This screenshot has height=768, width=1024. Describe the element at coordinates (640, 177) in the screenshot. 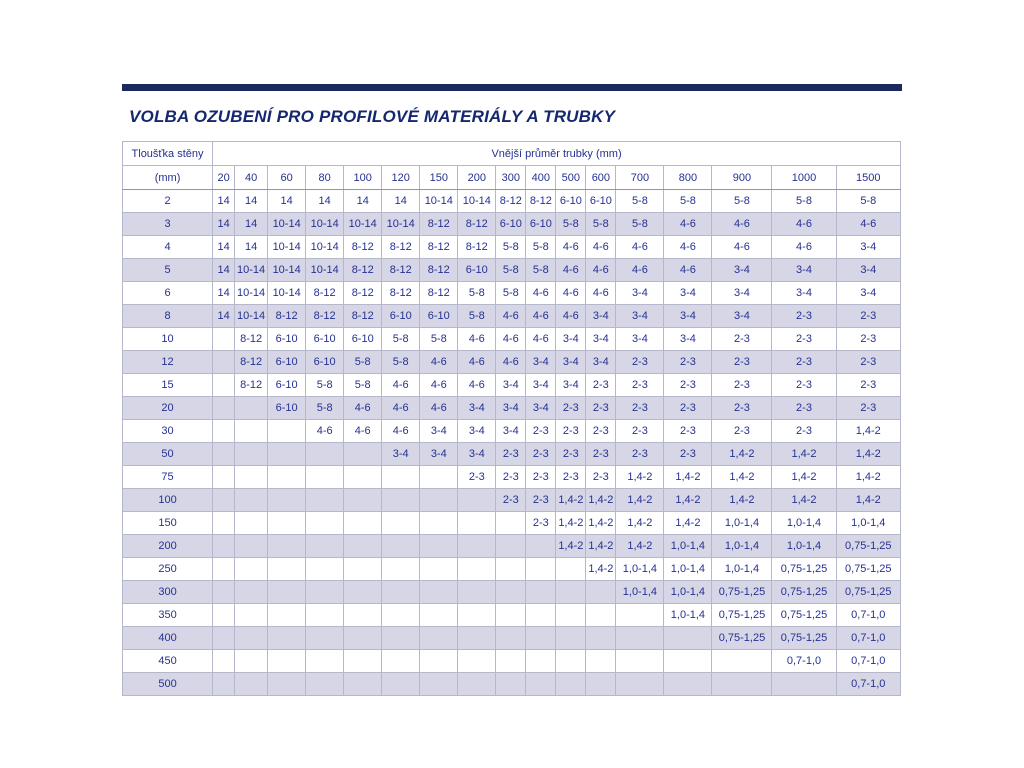

I see `column-header: 700` at that location.